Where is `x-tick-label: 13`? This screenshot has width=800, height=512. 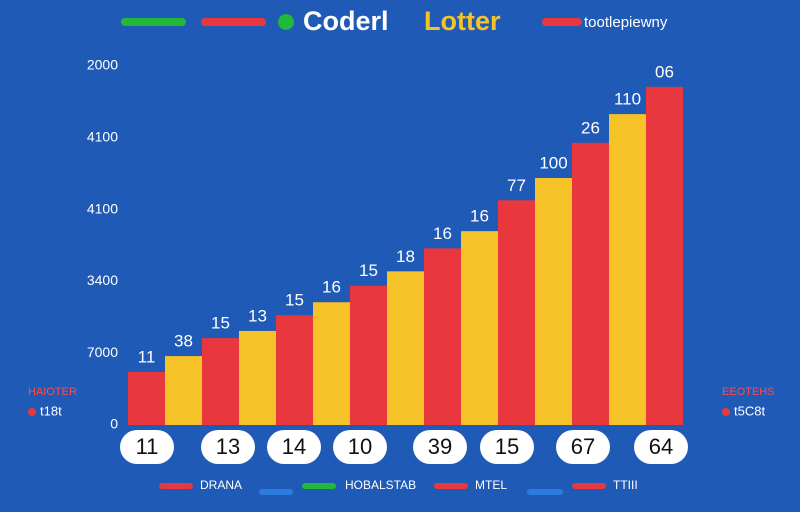 x-tick-label: 13 is located at coordinates (228, 446).